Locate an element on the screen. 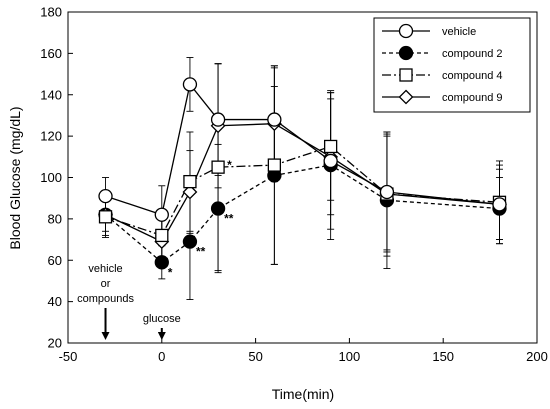  y-tick-label: 40 is located at coordinates (55, 301).